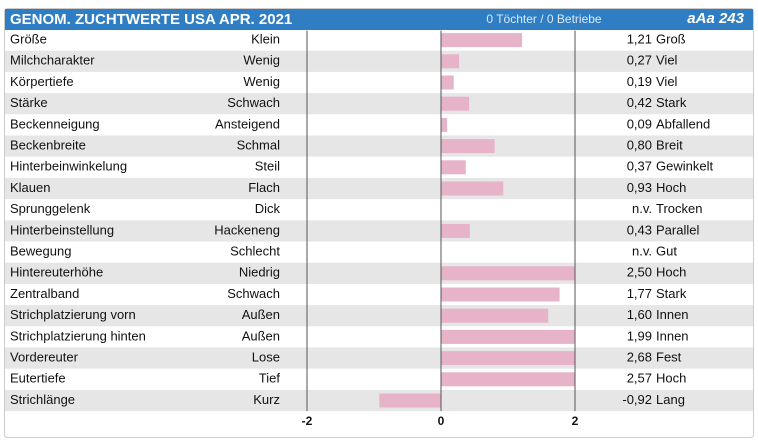  What do you see at coordinates (441, 421) in the screenshot?
I see `x-tick-label: 0` at bounding box center [441, 421].